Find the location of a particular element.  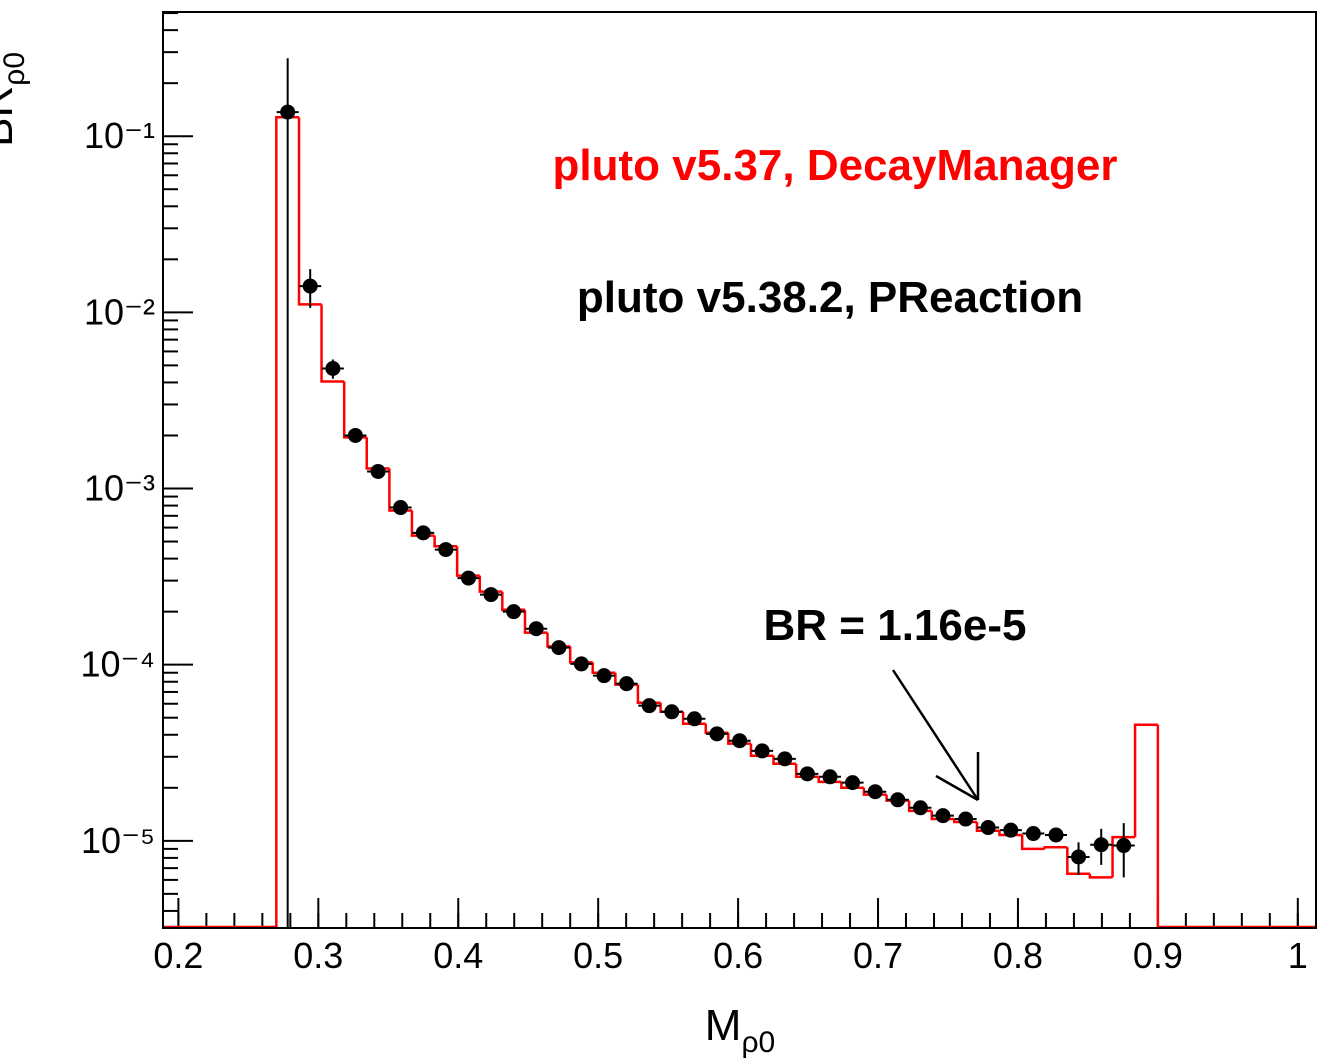

series-label: pluto v5.37, DecayManager is located at coordinates (835, 165).